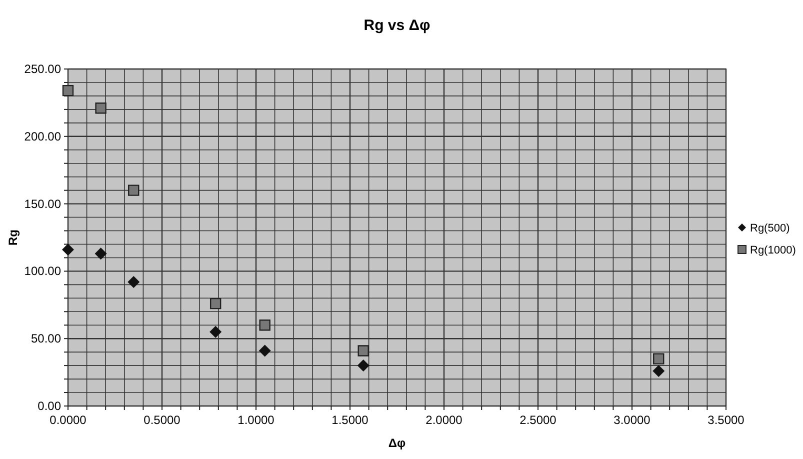  What do you see at coordinates (770, 228) in the screenshot?
I see `legend-label: Rg(500)` at bounding box center [770, 228].